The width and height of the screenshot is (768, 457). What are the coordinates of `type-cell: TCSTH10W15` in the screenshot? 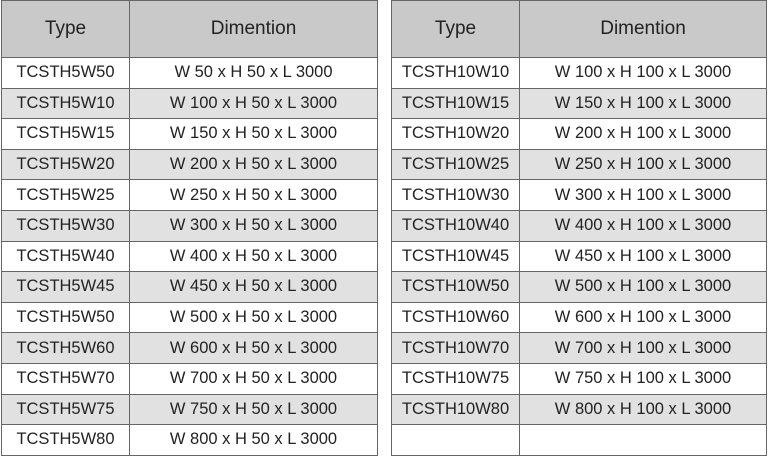 It's located at (455, 103).